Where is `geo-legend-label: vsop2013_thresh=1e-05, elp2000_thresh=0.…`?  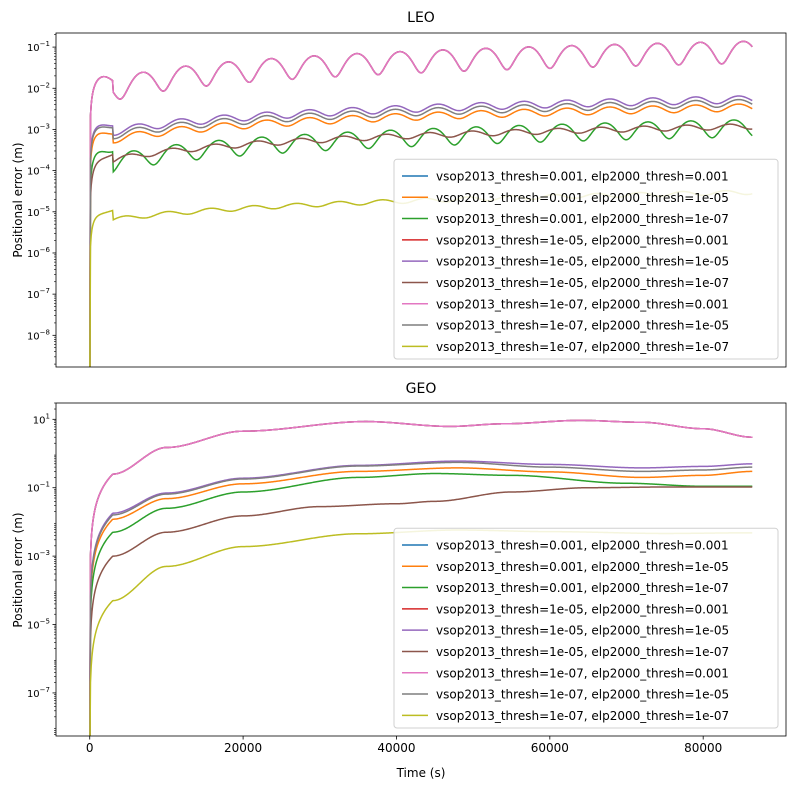
geo-legend-label: vsop2013_thresh=1e-05, elp2000_thresh=0.… is located at coordinates (582, 609).